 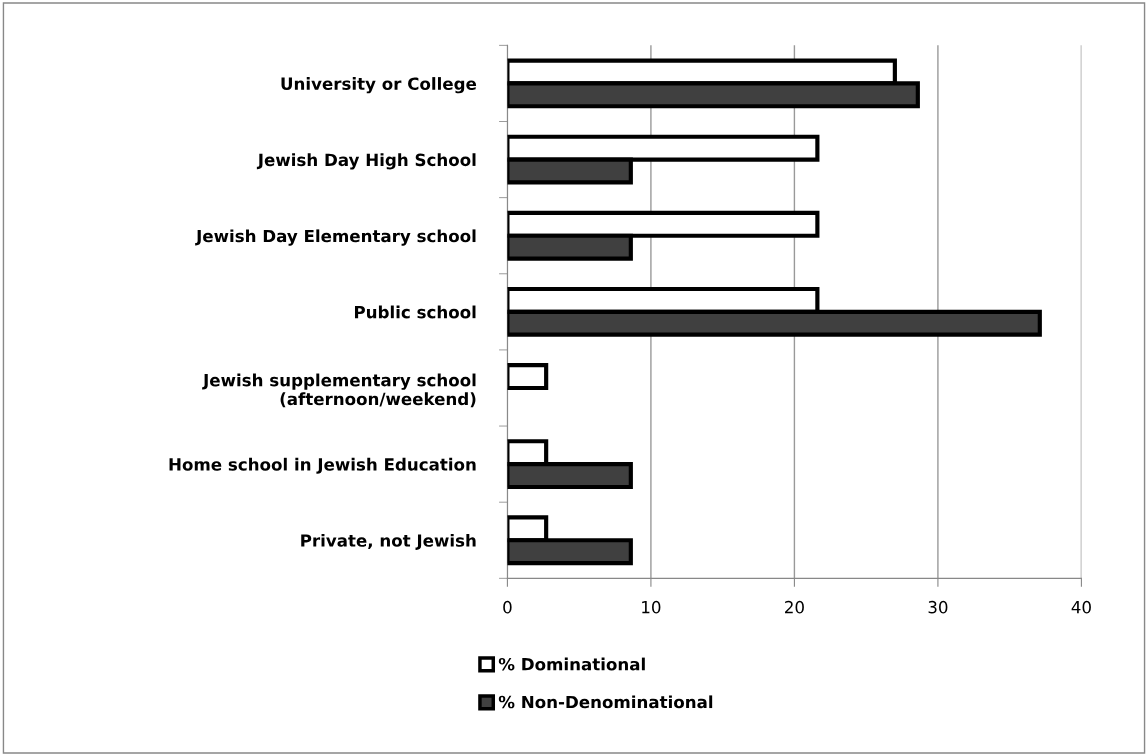 What do you see at coordinates (322, 465) in the screenshot?
I see `y-tick-label: Home school in Jewish Education` at bounding box center [322, 465].